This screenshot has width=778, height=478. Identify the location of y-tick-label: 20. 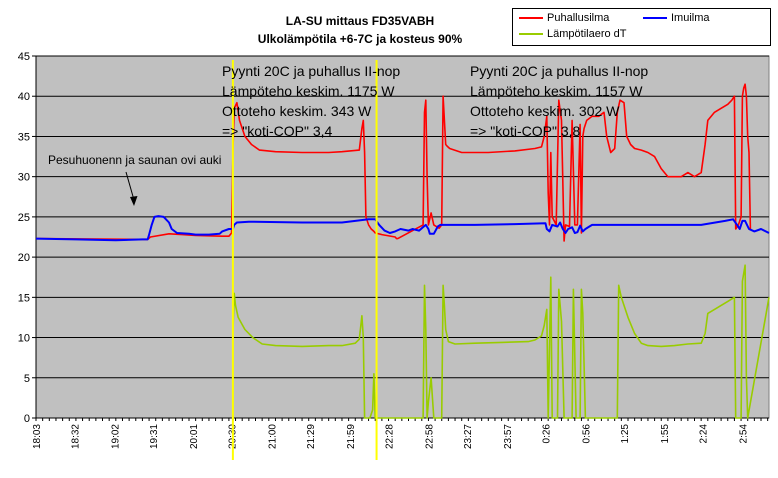
(24, 258).